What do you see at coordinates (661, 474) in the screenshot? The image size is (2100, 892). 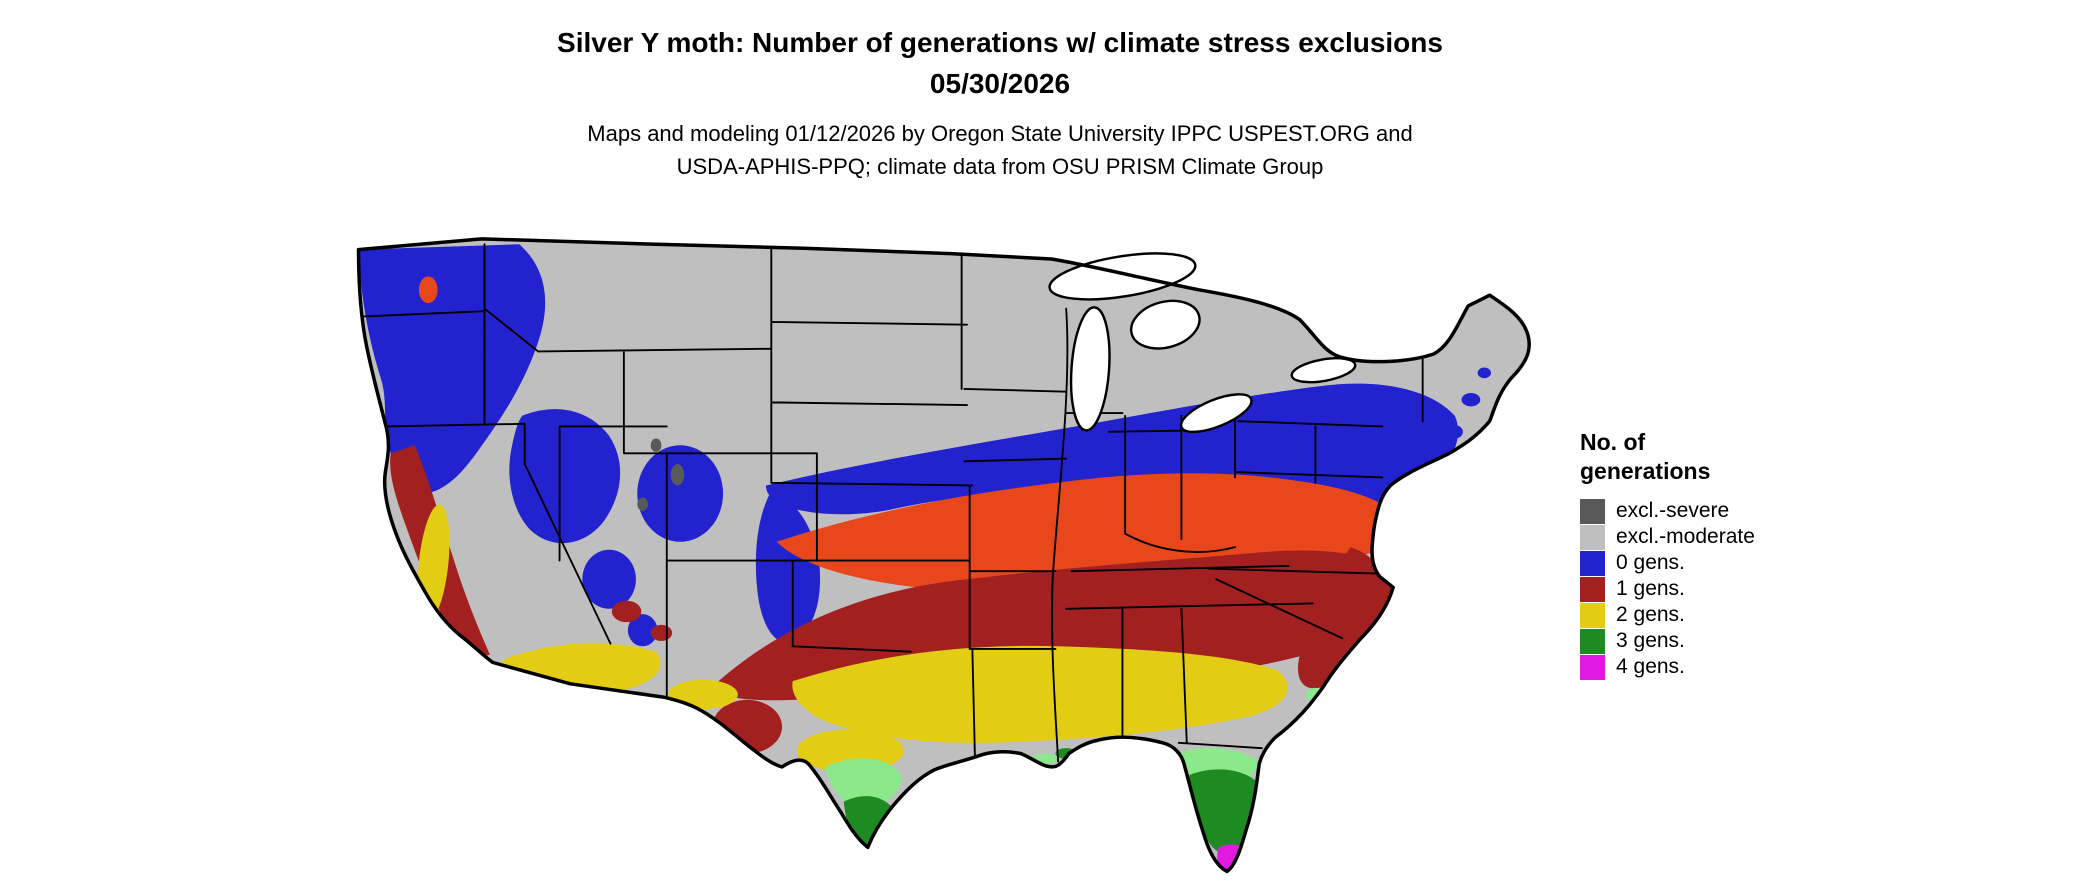 I see `region-excl-severe` at bounding box center [661, 474].